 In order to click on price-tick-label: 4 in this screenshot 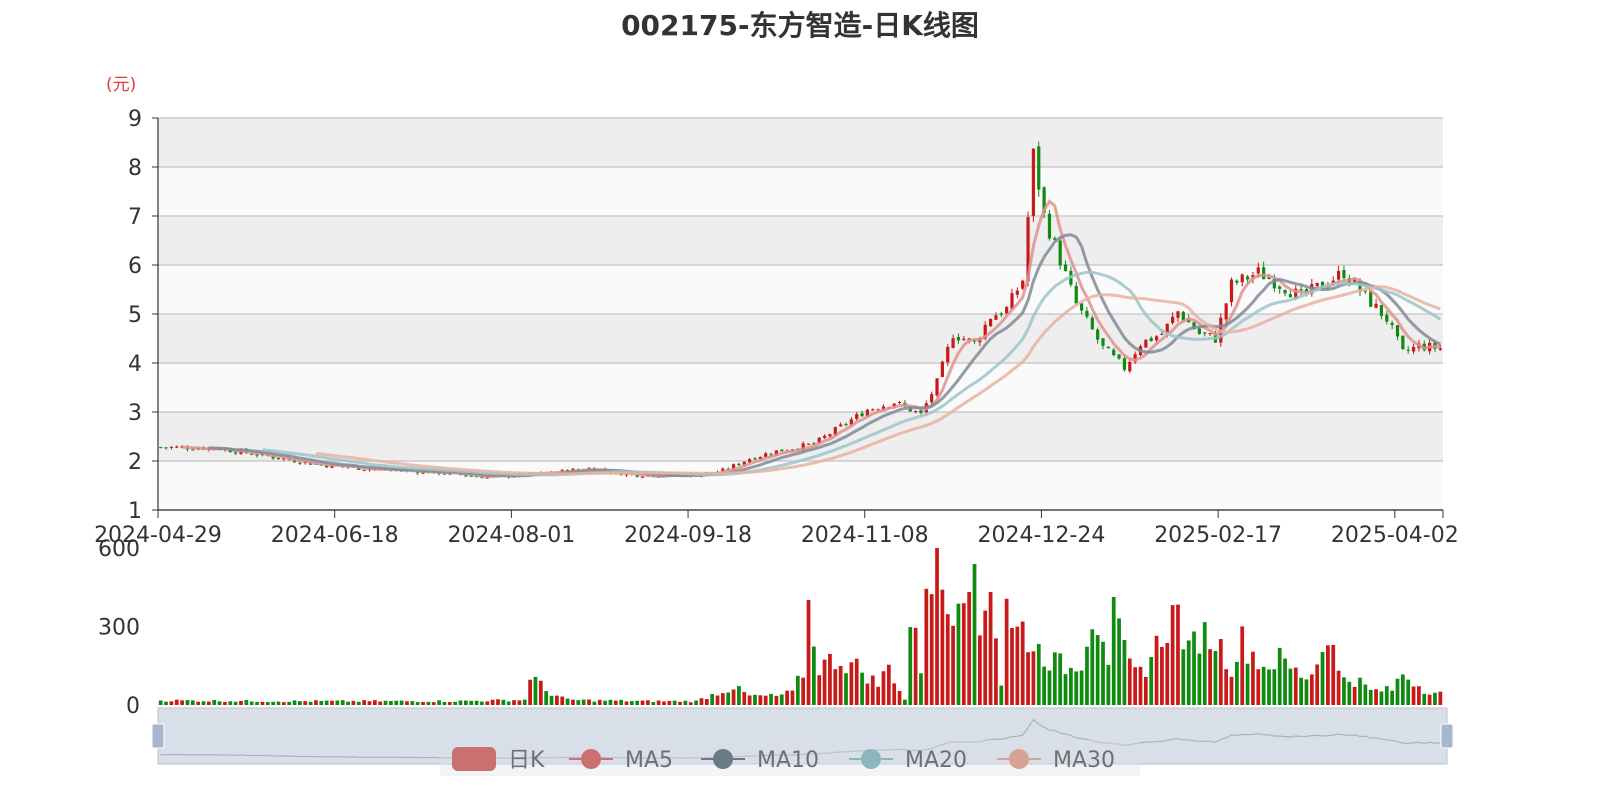, I will do `click(135, 364)`.